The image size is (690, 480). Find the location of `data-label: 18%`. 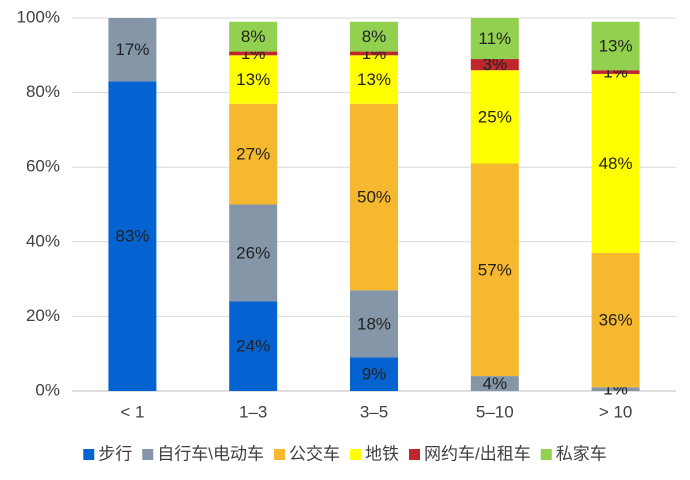

data-label: 18% is located at coordinates (374, 323).